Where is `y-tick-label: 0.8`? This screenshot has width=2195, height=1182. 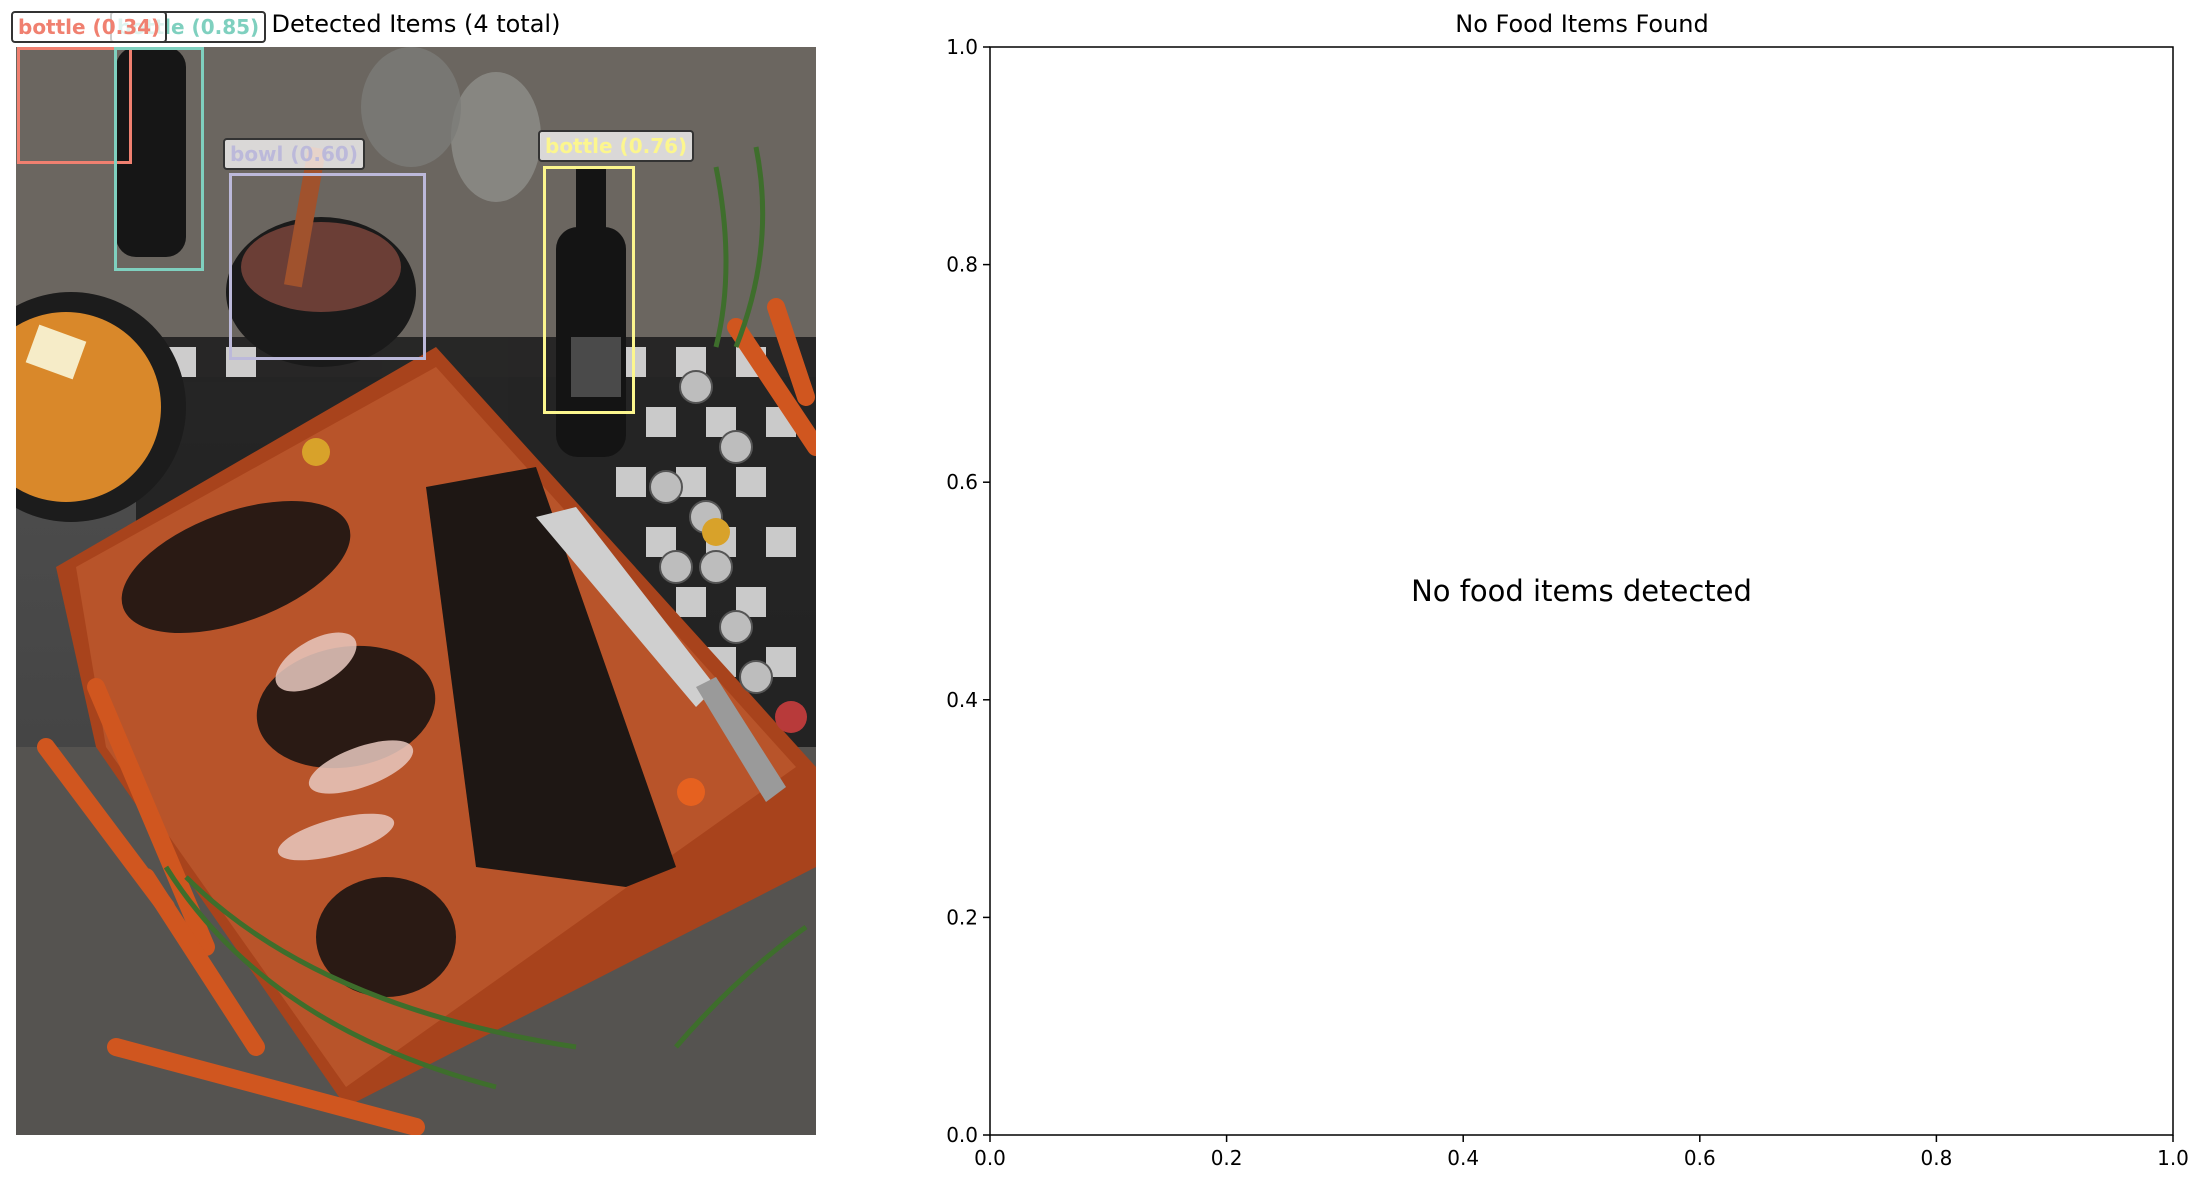 y-tick-label: 0.8 is located at coordinates (962, 265).